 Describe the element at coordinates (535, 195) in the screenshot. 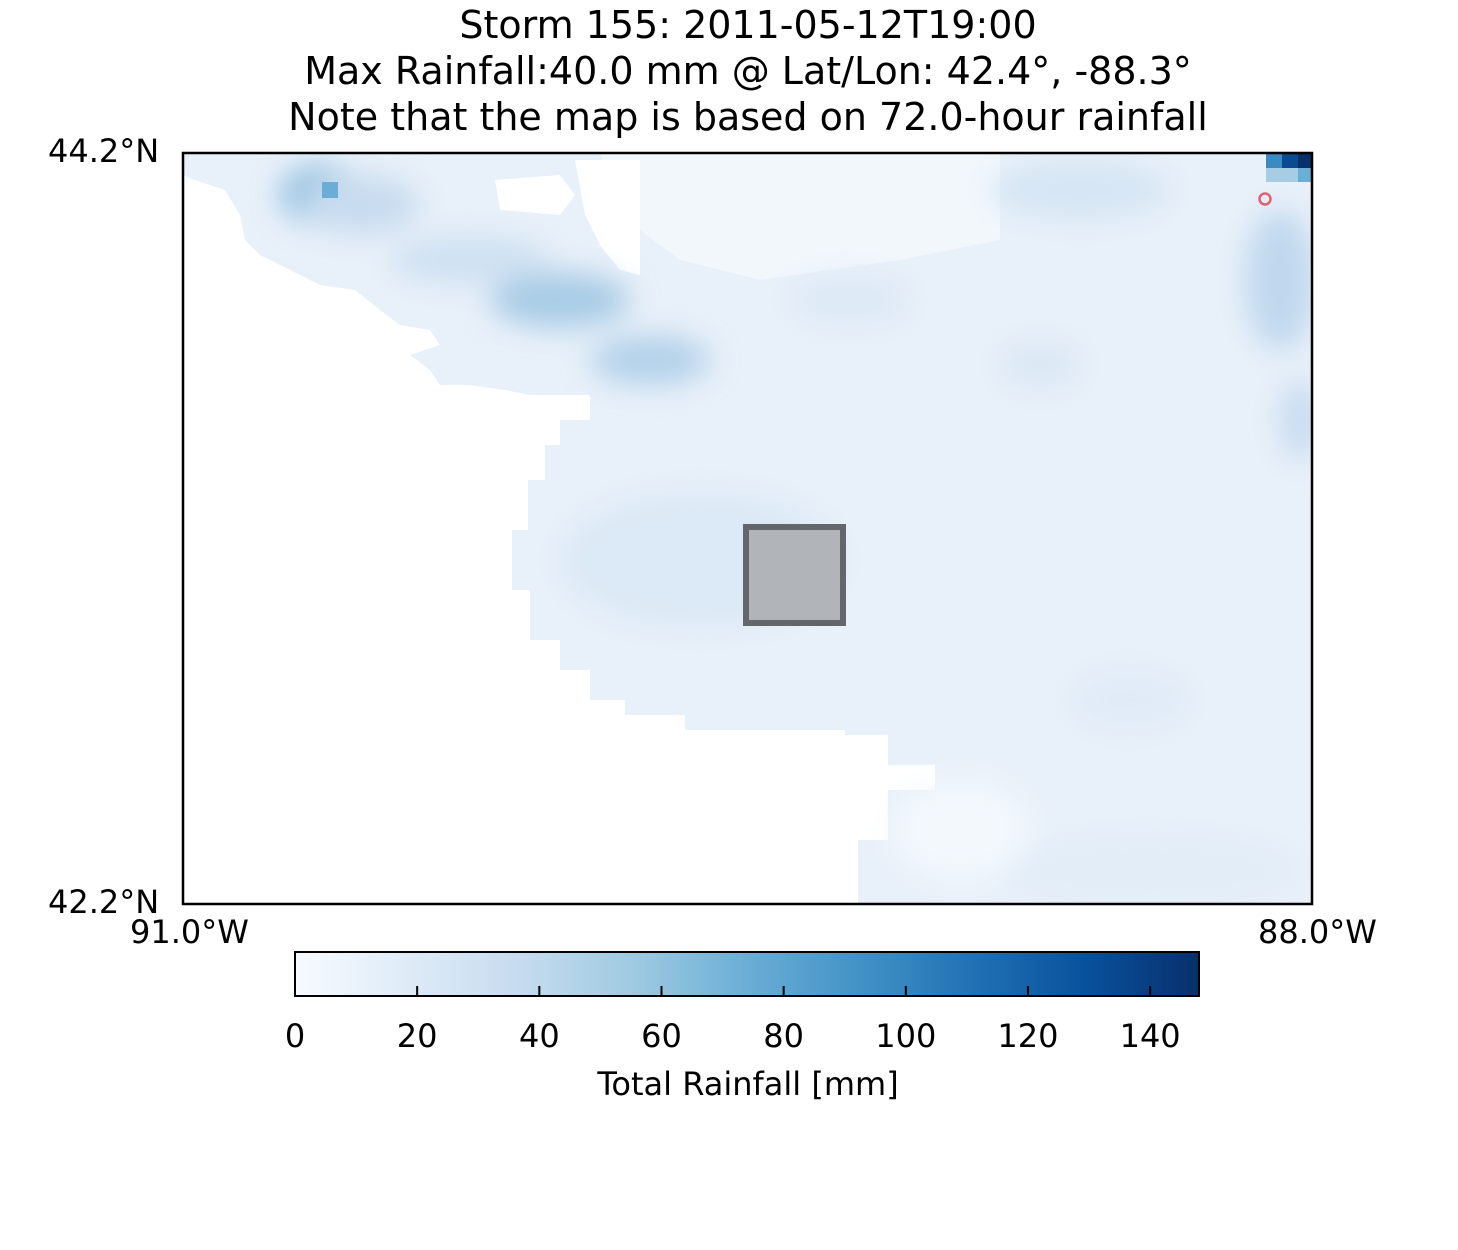

I see `gap-north` at that location.